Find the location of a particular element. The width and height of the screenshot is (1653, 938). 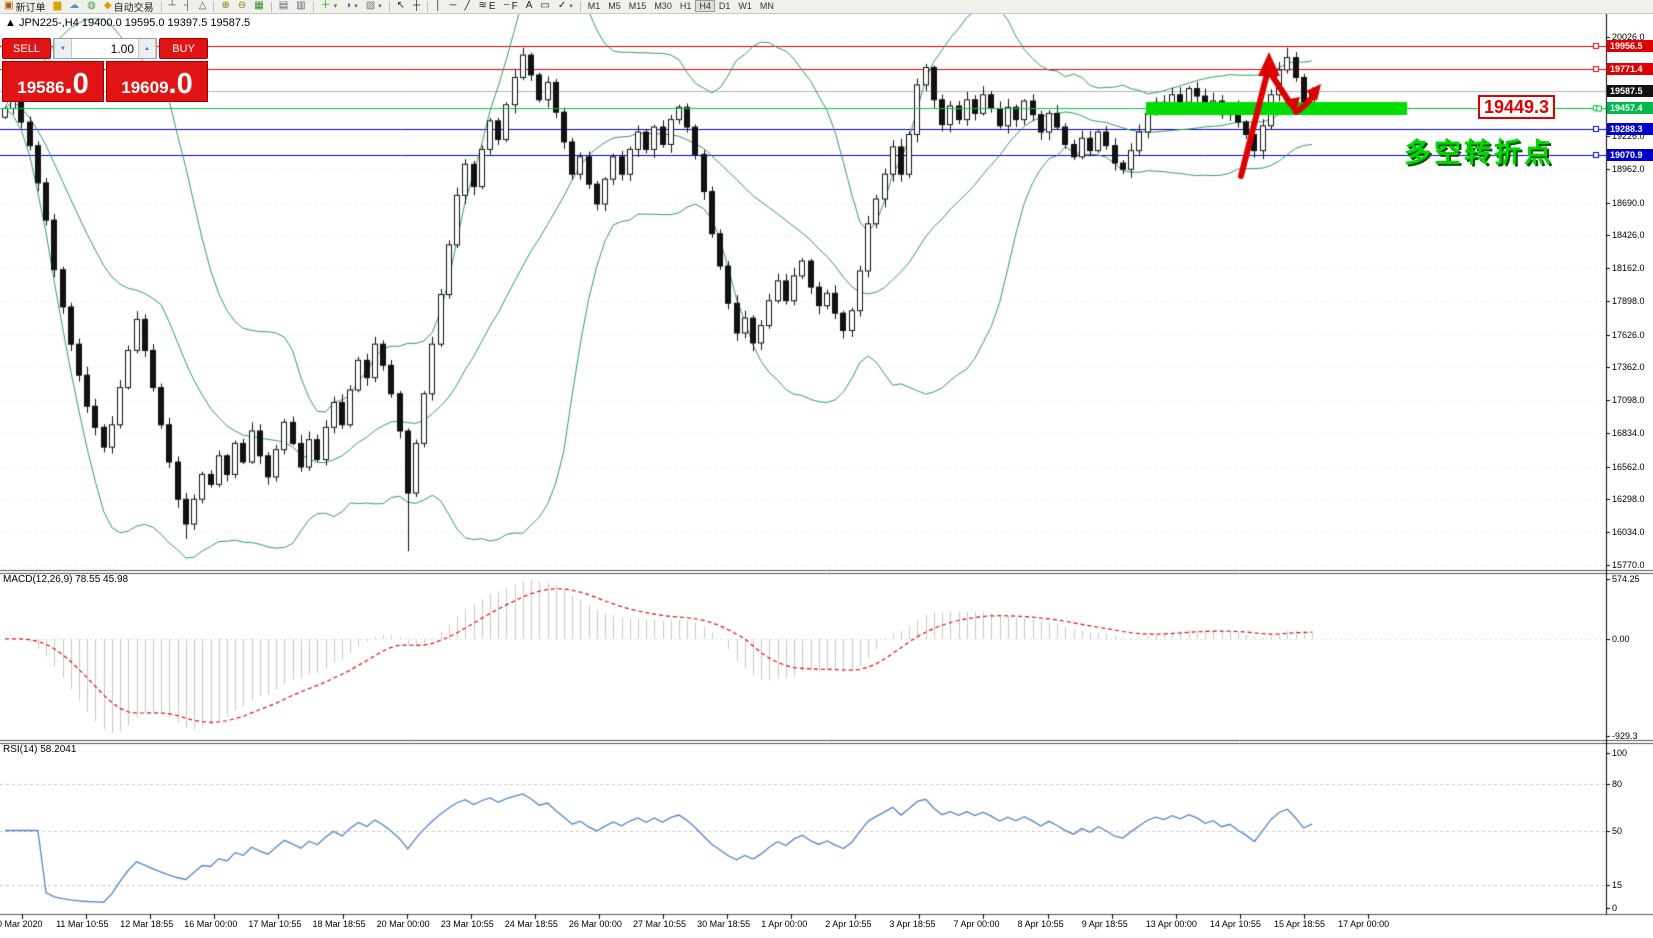

templates-button-glyph: ▨ is located at coordinates (370, 5).